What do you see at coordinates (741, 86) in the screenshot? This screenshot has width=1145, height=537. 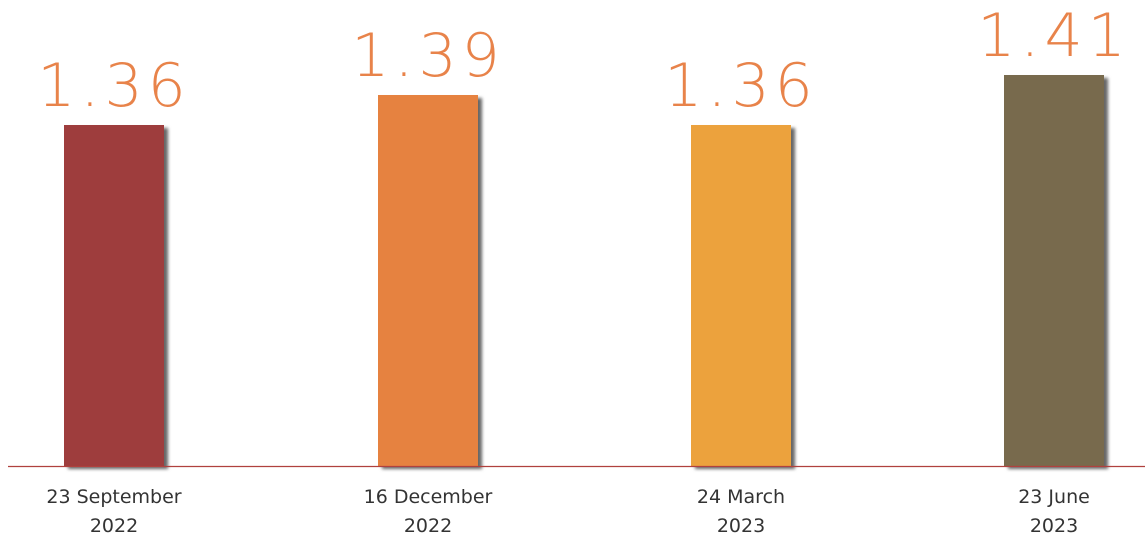 I see `data-label-3: 1.36` at bounding box center [741, 86].